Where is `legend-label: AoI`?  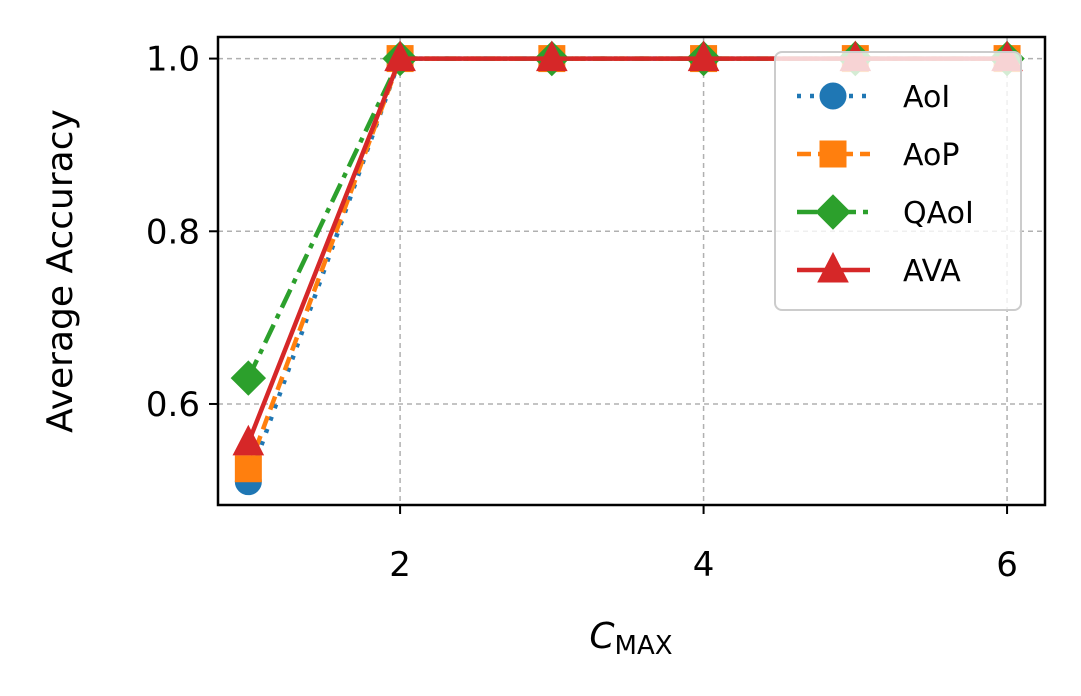
legend-label: AoI is located at coordinates (926, 97).